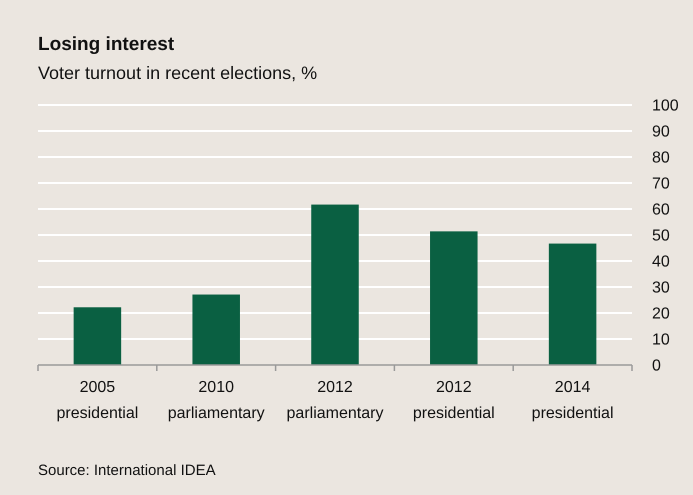 This screenshot has width=693, height=495. What do you see at coordinates (661, 314) in the screenshot?
I see `y-tick-label: 20` at bounding box center [661, 314].